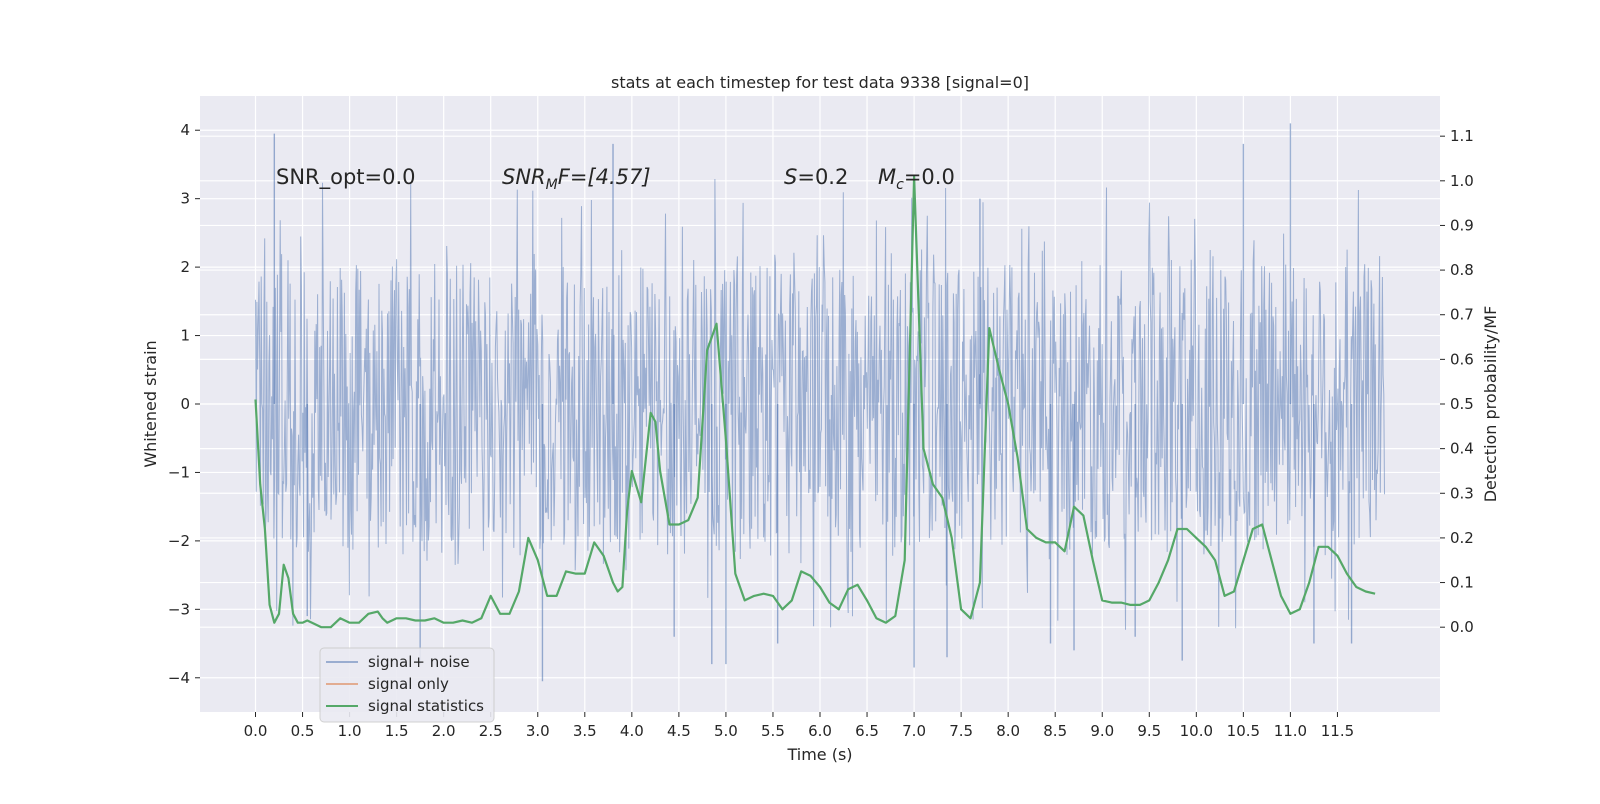  What do you see at coordinates (726, 731) in the screenshot?
I see `x-tick-label: 5.0` at bounding box center [726, 731].